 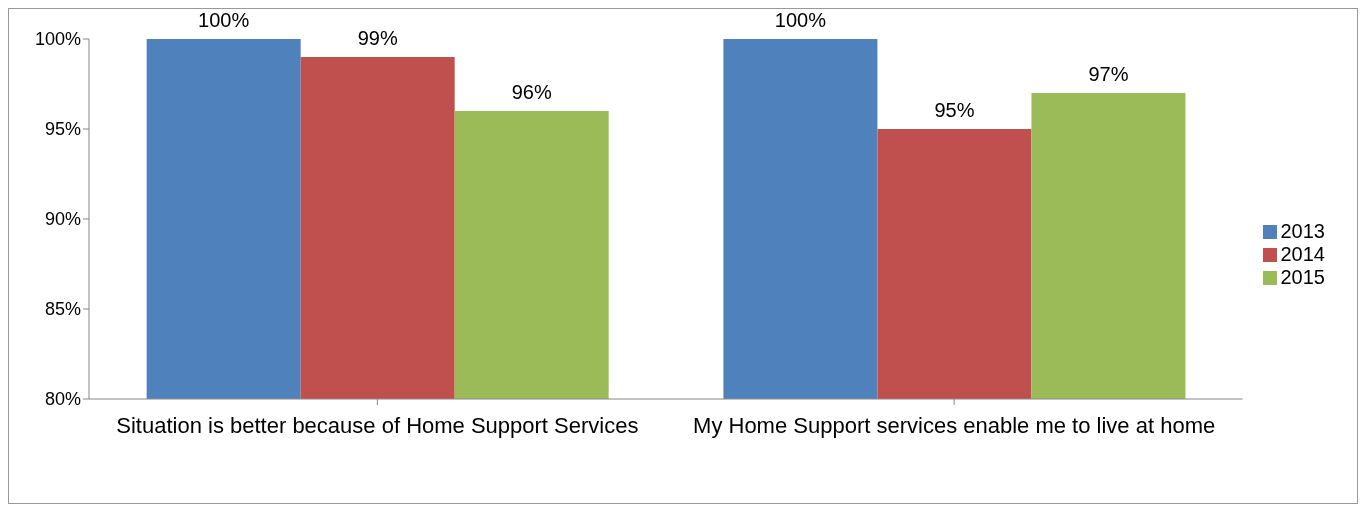 What do you see at coordinates (954, 425) in the screenshot?
I see `x-tick-label: My Home Support services enable me to live at home` at bounding box center [954, 425].